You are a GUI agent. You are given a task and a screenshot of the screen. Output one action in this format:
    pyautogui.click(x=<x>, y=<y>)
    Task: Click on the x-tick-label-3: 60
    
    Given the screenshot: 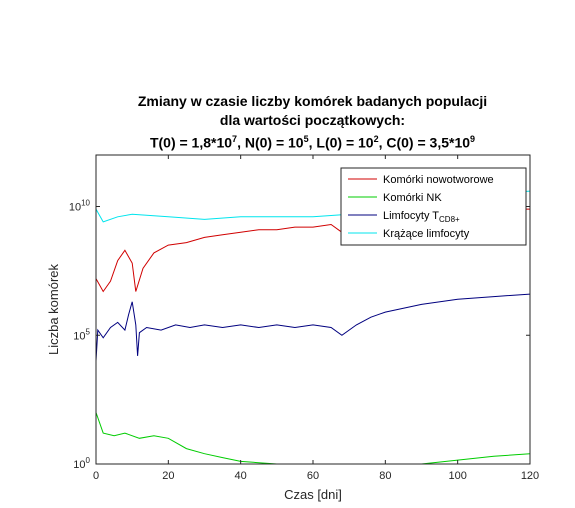 What is the action you would take?
    pyautogui.click(x=313, y=476)
    